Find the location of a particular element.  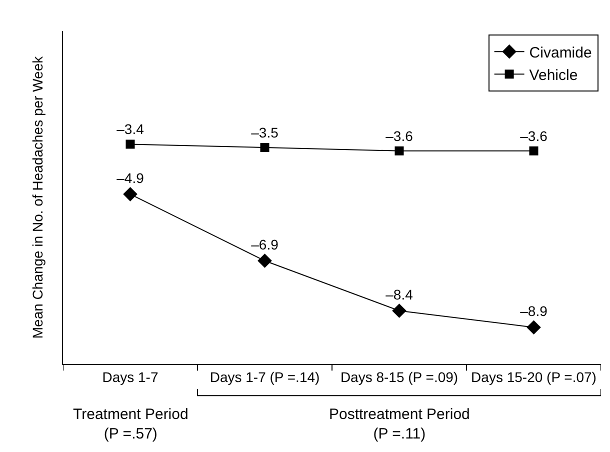

data-label: –6.9 is located at coordinates (265, 244).